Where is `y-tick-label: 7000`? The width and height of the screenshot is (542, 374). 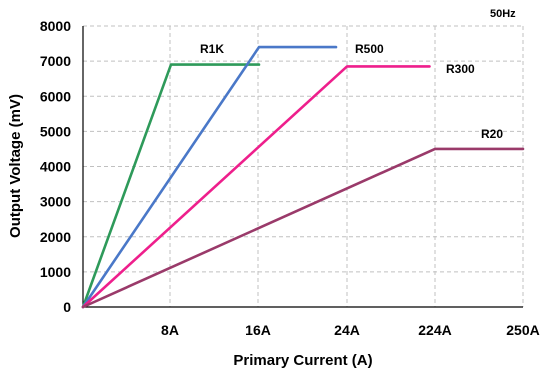 y-tick-label: 7000 is located at coordinates (55, 61).